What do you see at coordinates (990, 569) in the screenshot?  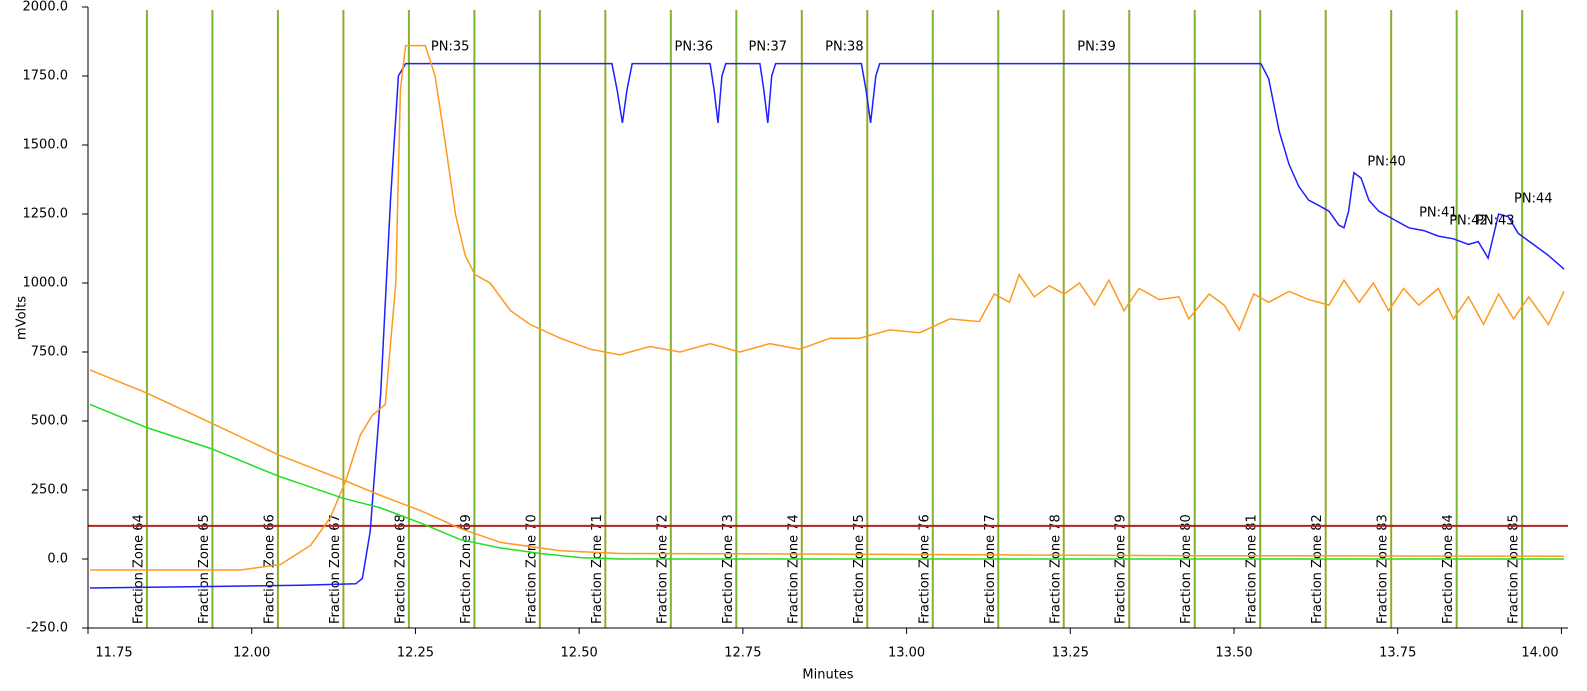 I see `fraction-zone-label: Fraction Zone 77` at bounding box center [990, 569].